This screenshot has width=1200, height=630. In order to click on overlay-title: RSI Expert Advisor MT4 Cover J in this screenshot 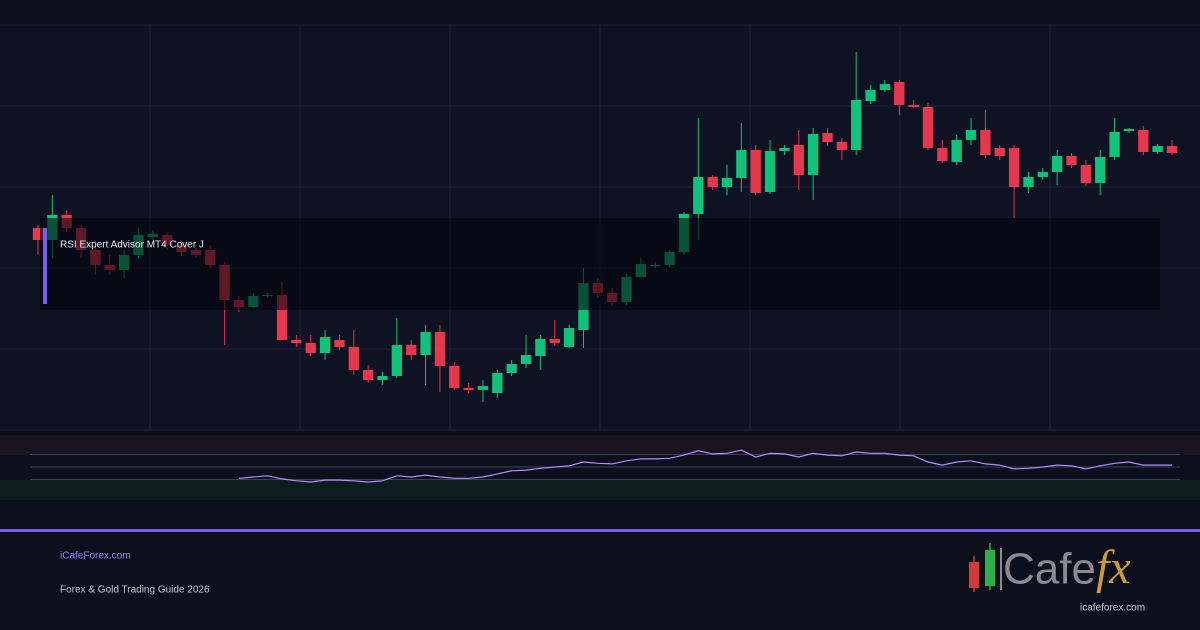, I will do `click(132, 245)`.